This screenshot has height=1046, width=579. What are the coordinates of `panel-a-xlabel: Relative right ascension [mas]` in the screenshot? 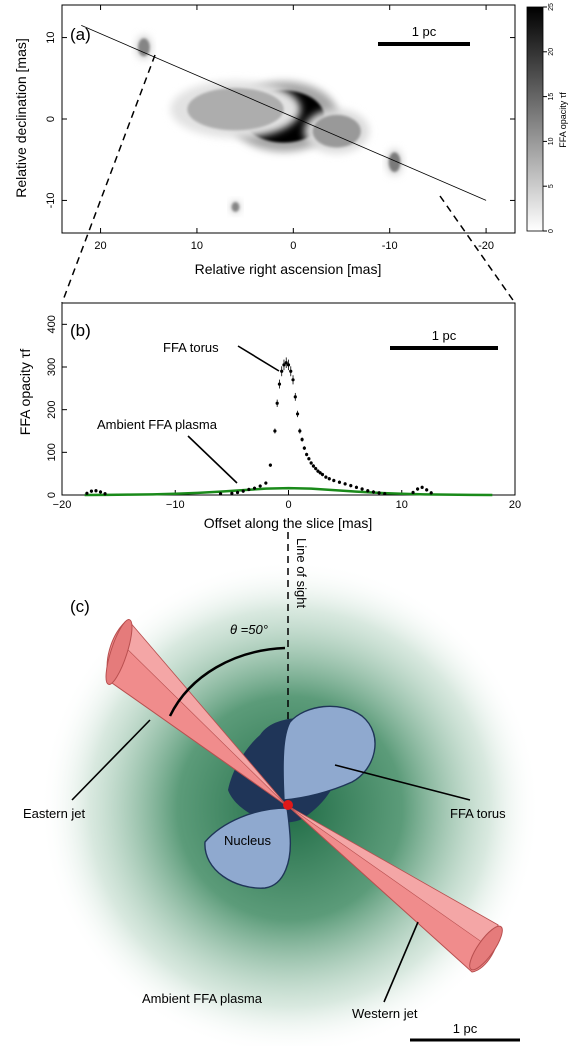 It's located at (288, 269).